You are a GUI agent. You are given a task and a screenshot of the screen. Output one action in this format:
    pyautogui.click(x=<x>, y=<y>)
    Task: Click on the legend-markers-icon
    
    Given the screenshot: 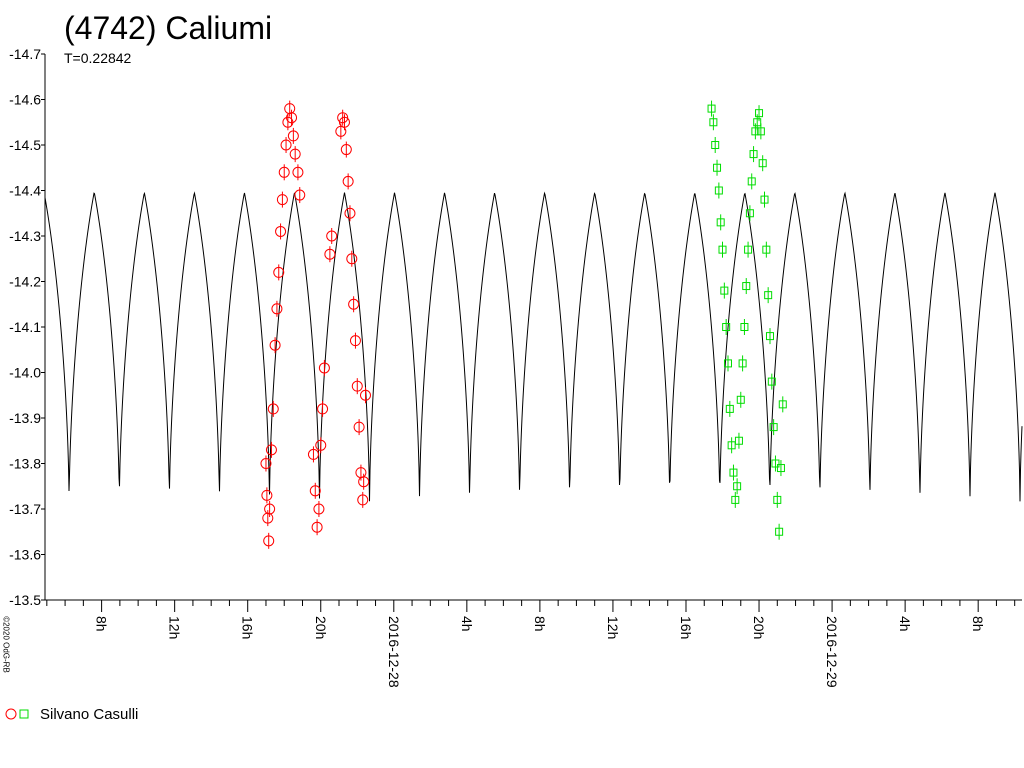 What is the action you would take?
    pyautogui.click(x=17, y=714)
    